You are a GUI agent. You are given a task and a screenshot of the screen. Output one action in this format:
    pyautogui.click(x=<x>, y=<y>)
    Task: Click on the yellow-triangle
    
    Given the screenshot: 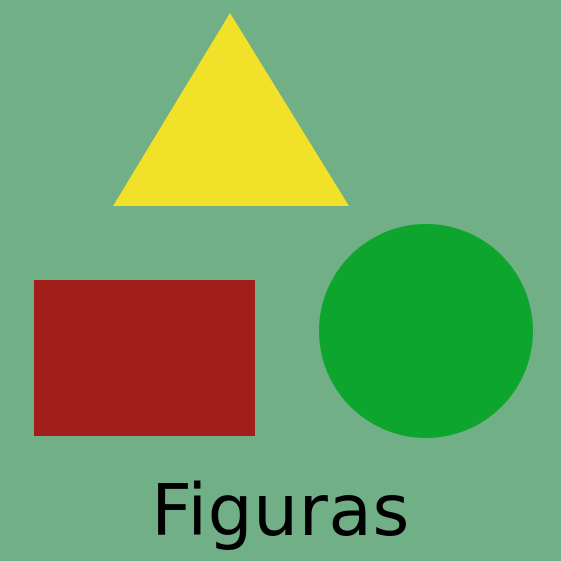 What is the action you would take?
    pyautogui.click(x=231, y=109)
    